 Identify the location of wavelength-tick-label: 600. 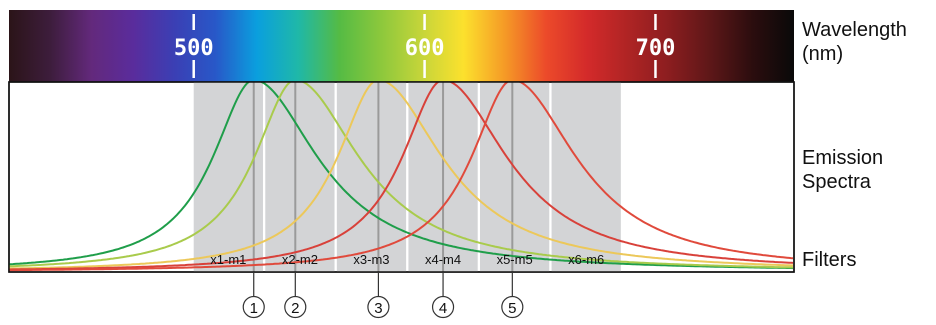
(425, 48).